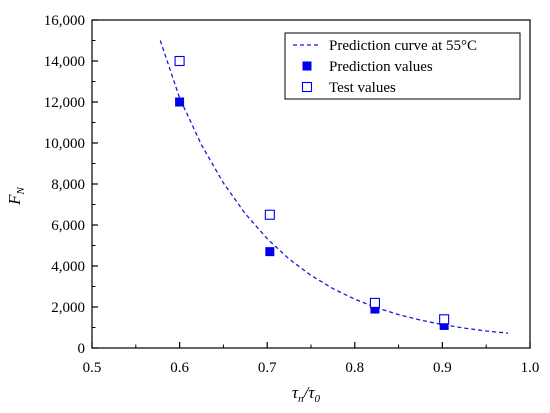  What do you see at coordinates (16, 195) in the screenshot?
I see `y-axis-title: FN` at bounding box center [16, 195].